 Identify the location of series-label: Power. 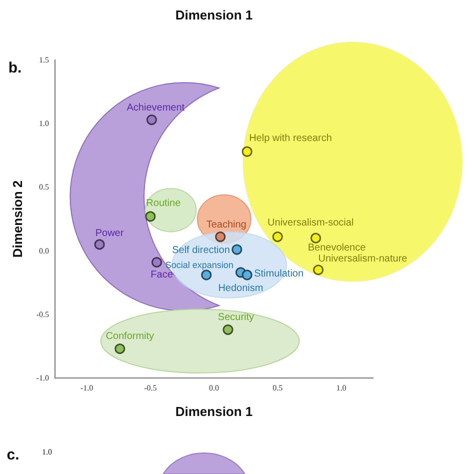
(109, 233).